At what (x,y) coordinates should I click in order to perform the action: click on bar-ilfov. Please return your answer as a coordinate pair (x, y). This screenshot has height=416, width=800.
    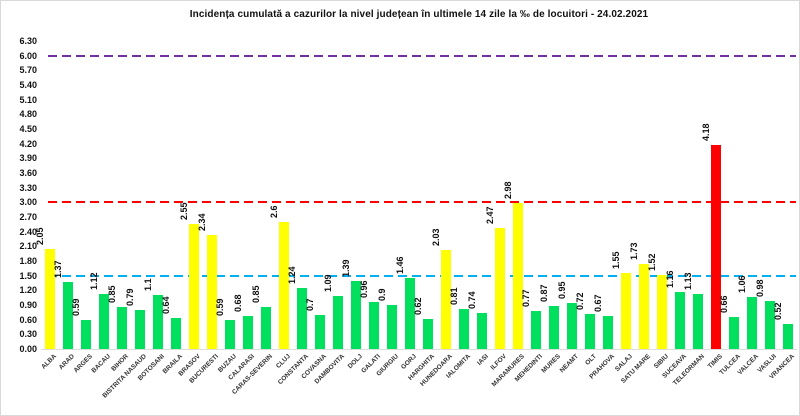
    Looking at the image, I should click on (500, 288).